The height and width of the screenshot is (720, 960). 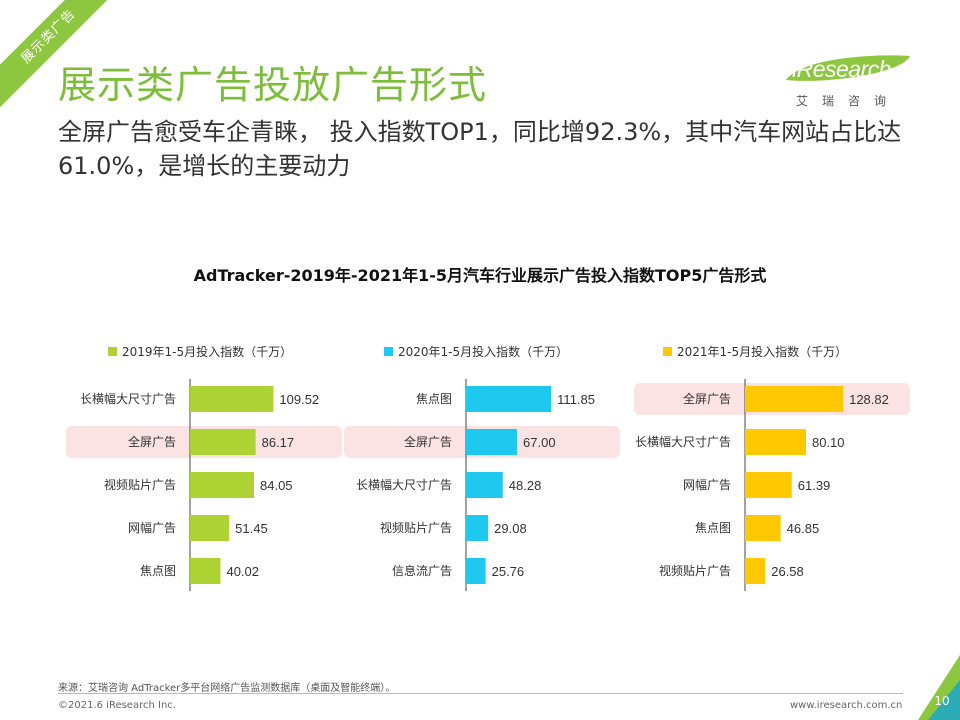 What do you see at coordinates (510, 528) in the screenshot?
I see `value-label-1-3: 29.08` at bounding box center [510, 528].